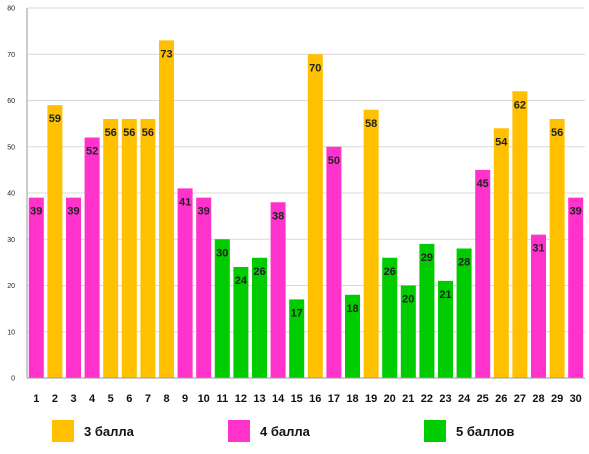 The height and width of the screenshot is (454, 589). What do you see at coordinates (73, 399) in the screenshot?
I see `x-category-label: 3` at bounding box center [73, 399].